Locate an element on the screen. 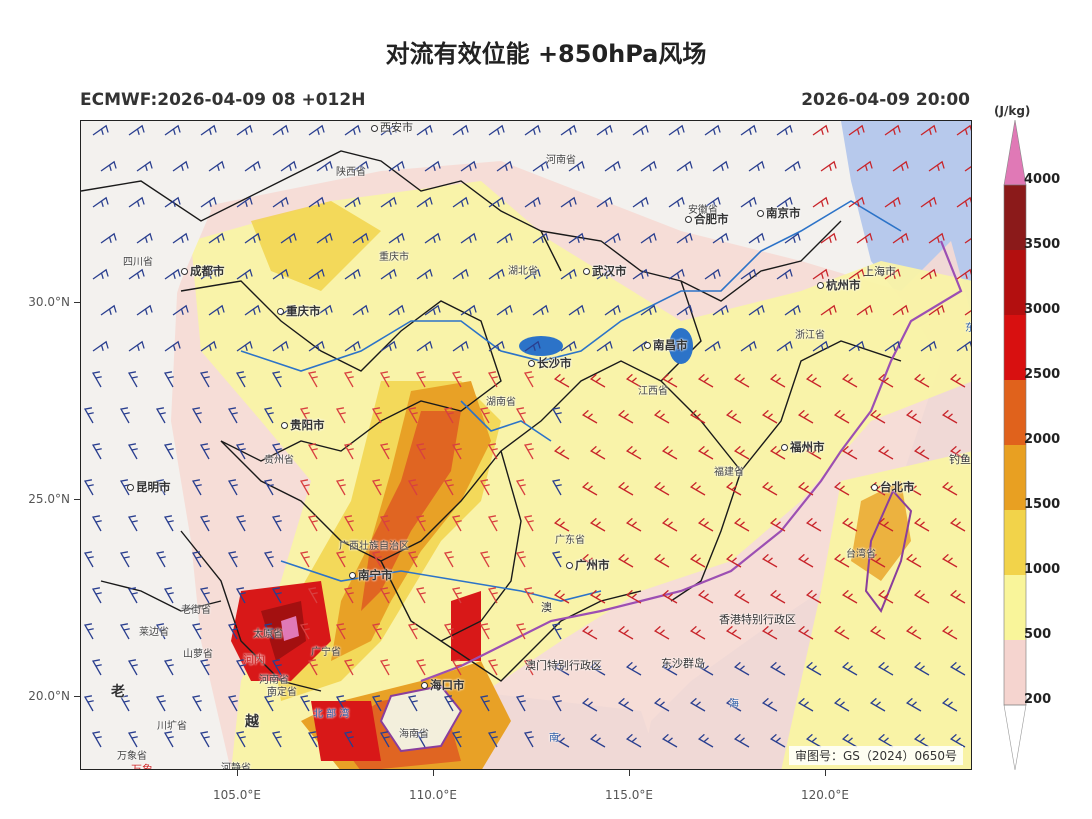 This screenshot has height=819, width=1092. lon-label-115: 115.0°E is located at coordinates (629, 795).